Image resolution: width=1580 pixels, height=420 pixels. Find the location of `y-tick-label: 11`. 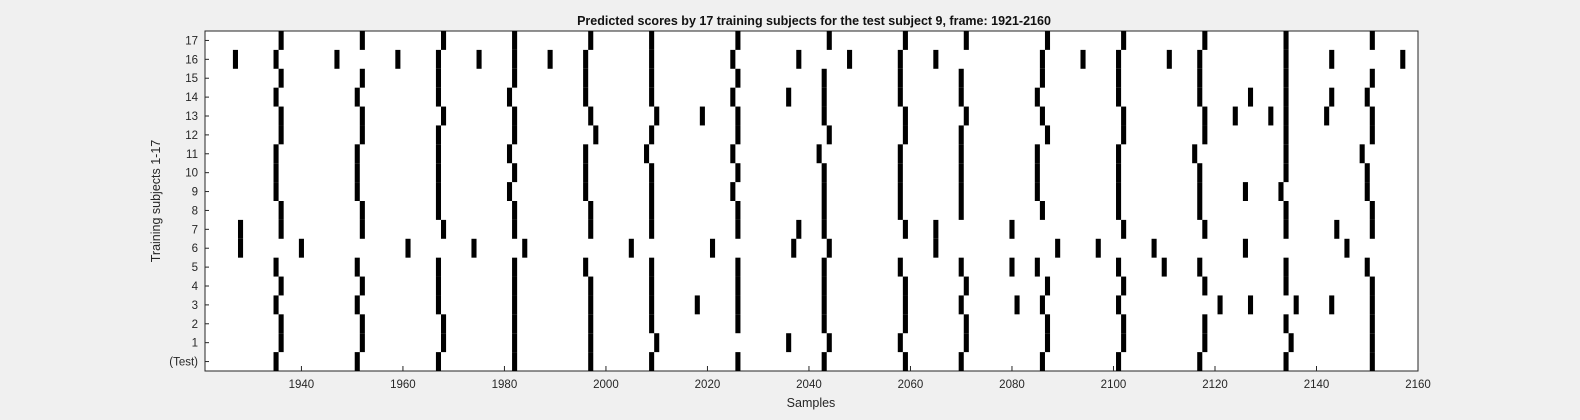

y-tick-label: 11 is located at coordinates (192, 155).